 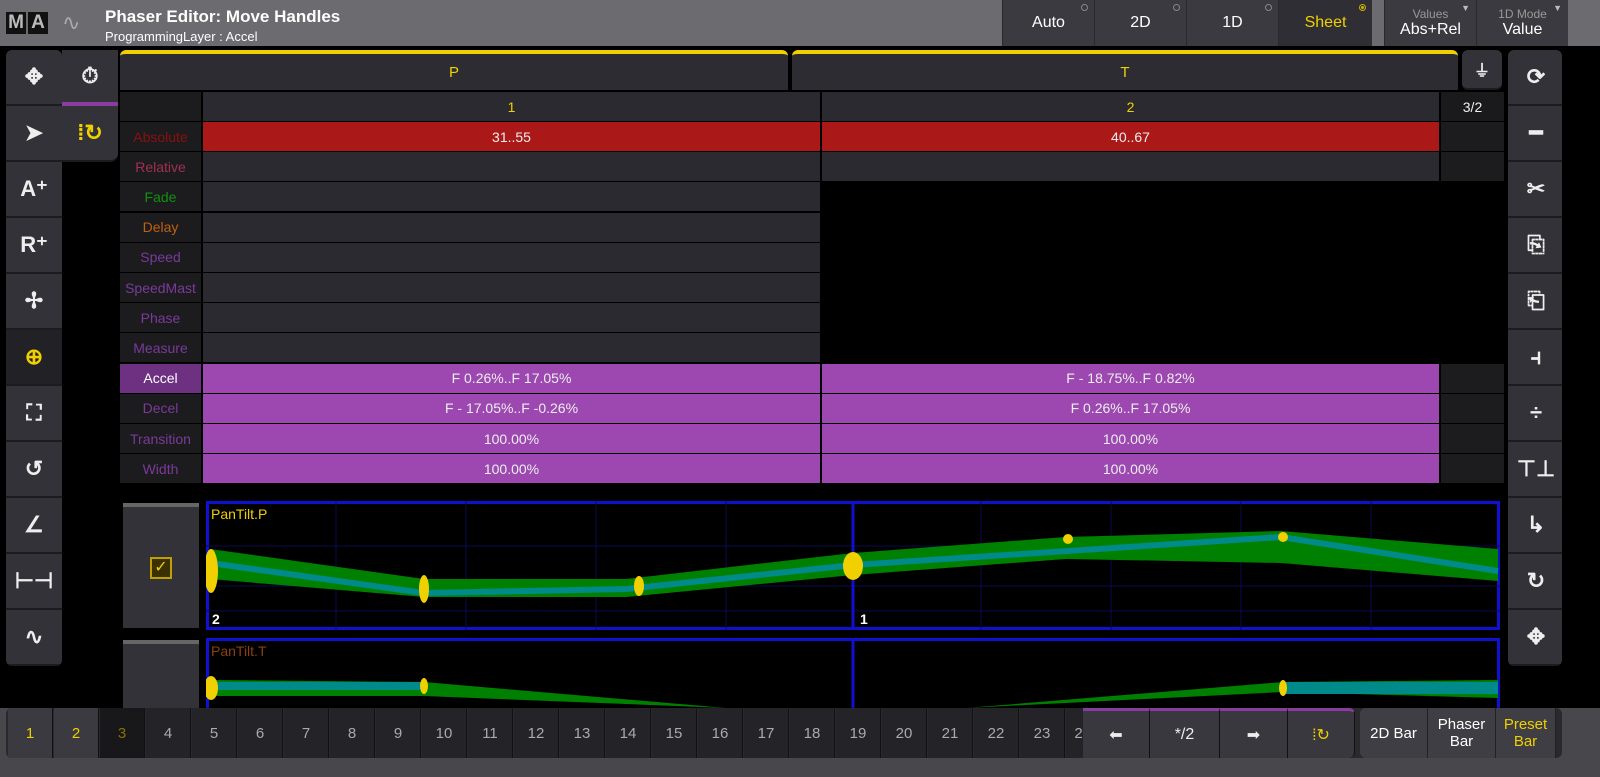 What do you see at coordinates (674, 733) in the screenshot?
I see `pool-item-15: 15` at bounding box center [674, 733].